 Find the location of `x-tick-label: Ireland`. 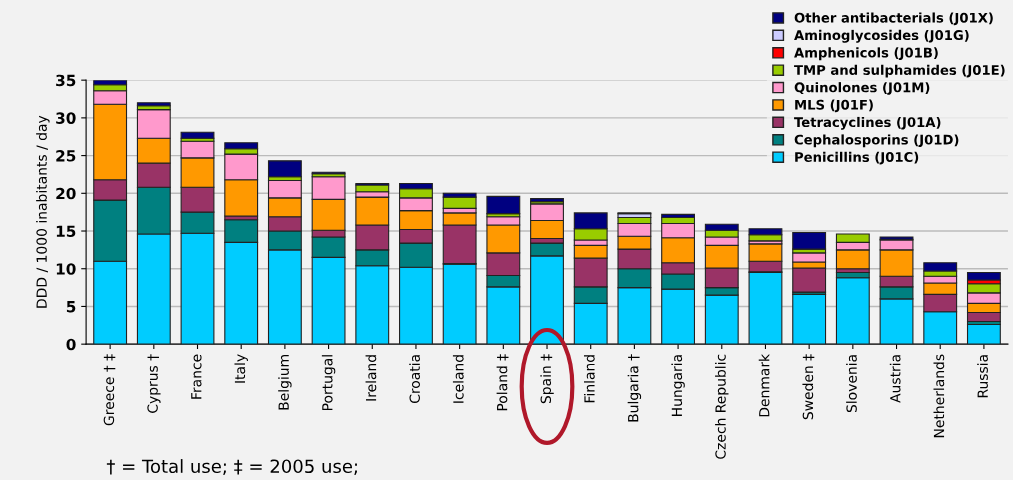

x-tick-label: Ireland is located at coordinates (371, 378).